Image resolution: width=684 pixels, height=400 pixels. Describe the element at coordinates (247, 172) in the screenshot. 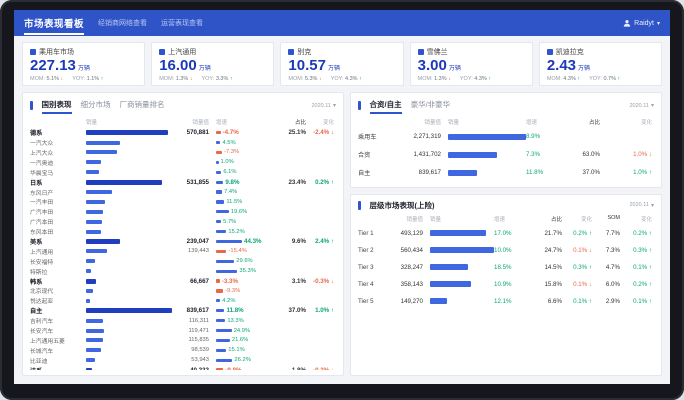

I see `growth-cell: 6.1%` at that location.